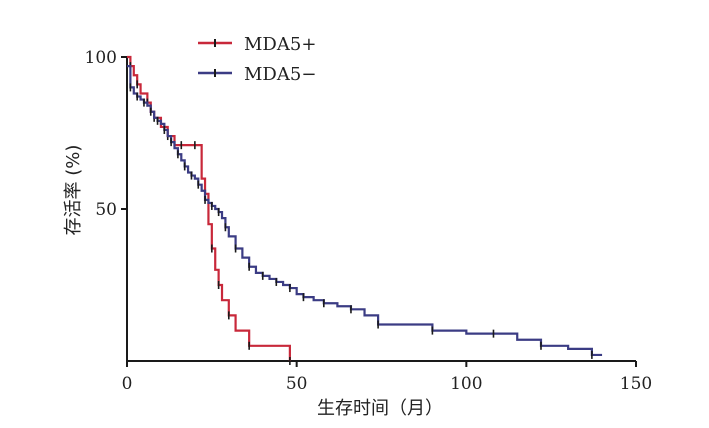 This screenshot has width=709, height=428. I want to click on x-tick-label-3: 150, so click(636, 384).